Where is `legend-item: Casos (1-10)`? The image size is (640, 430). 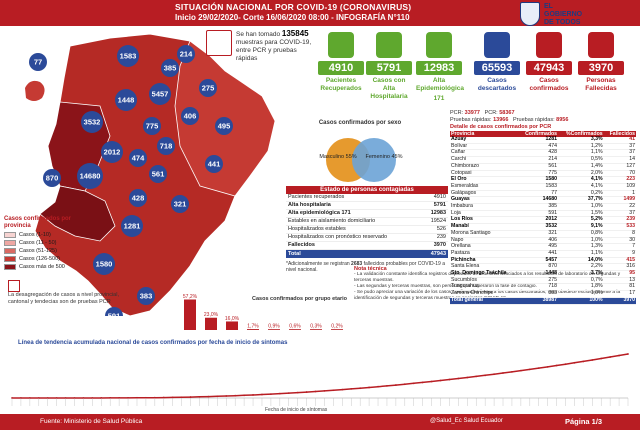 legend-item: Casos (1-10) is located at coordinates (40, 235).